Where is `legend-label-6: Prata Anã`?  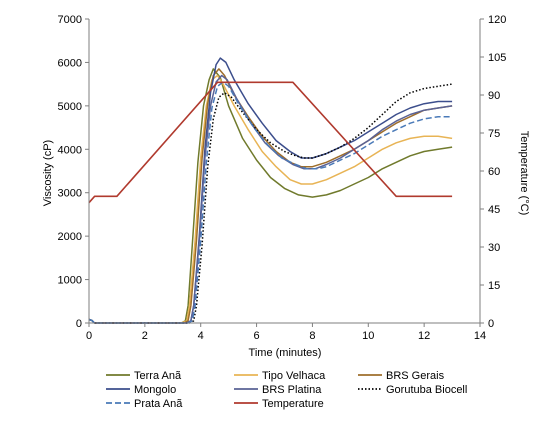
legend-label-6: Prata Anã is located at coordinates (158, 404).